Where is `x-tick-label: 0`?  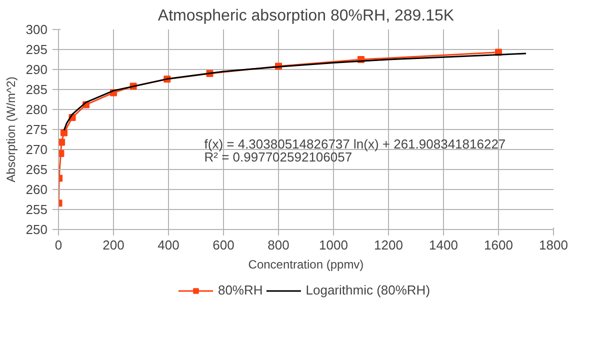
x-tick-label: 0 is located at coordinates (58, 245).